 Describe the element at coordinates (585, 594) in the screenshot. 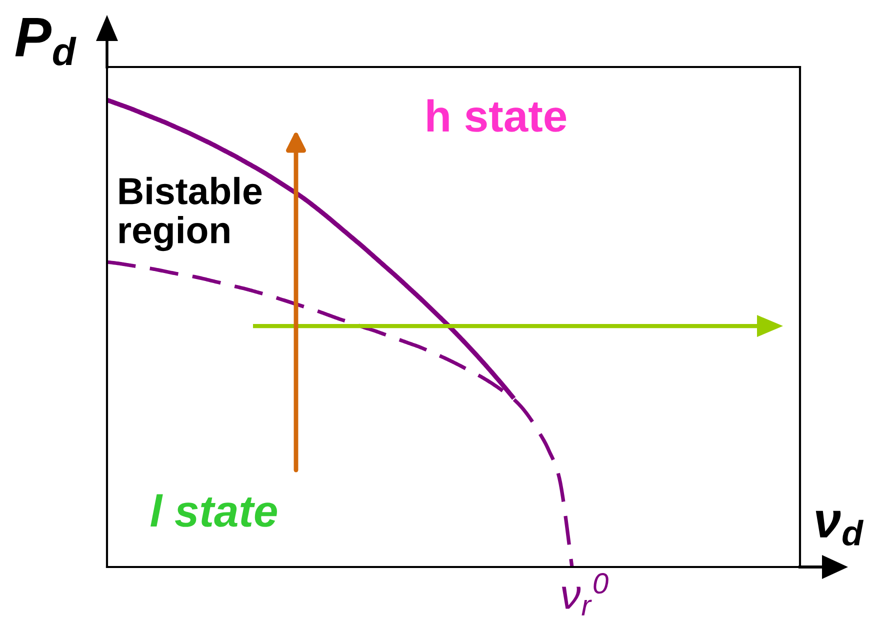

I see `text: ν$_{r}$$^{0}$` at that location.